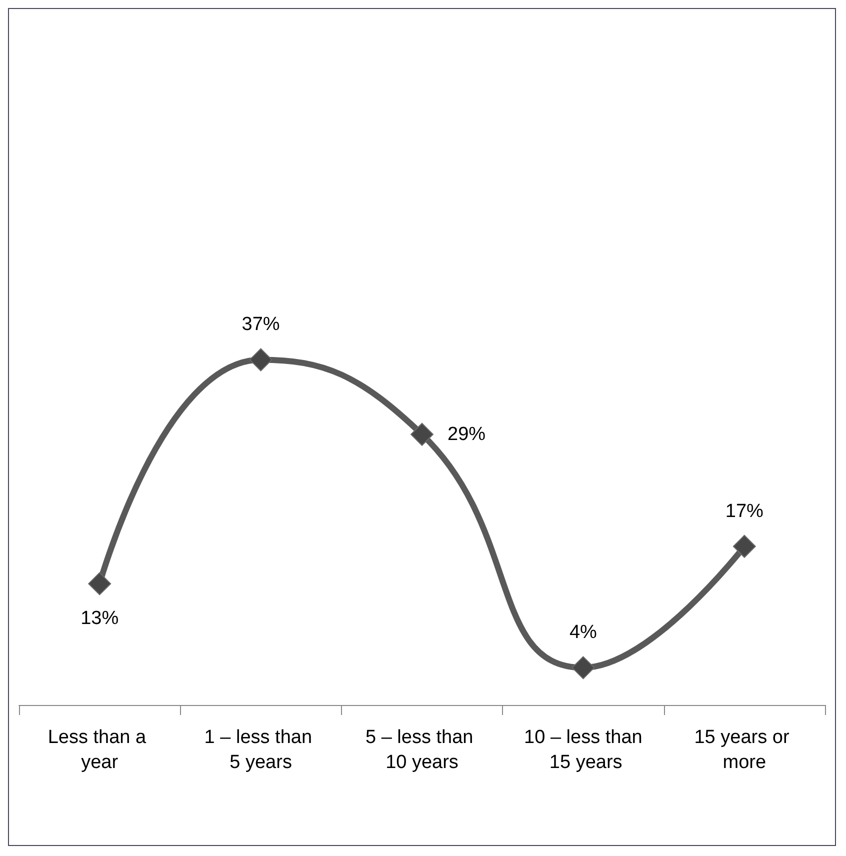  What do you see at coordinates (744, 511) in the screenshot?
I see `data-label: 17%` at bounding box center [744, 511].